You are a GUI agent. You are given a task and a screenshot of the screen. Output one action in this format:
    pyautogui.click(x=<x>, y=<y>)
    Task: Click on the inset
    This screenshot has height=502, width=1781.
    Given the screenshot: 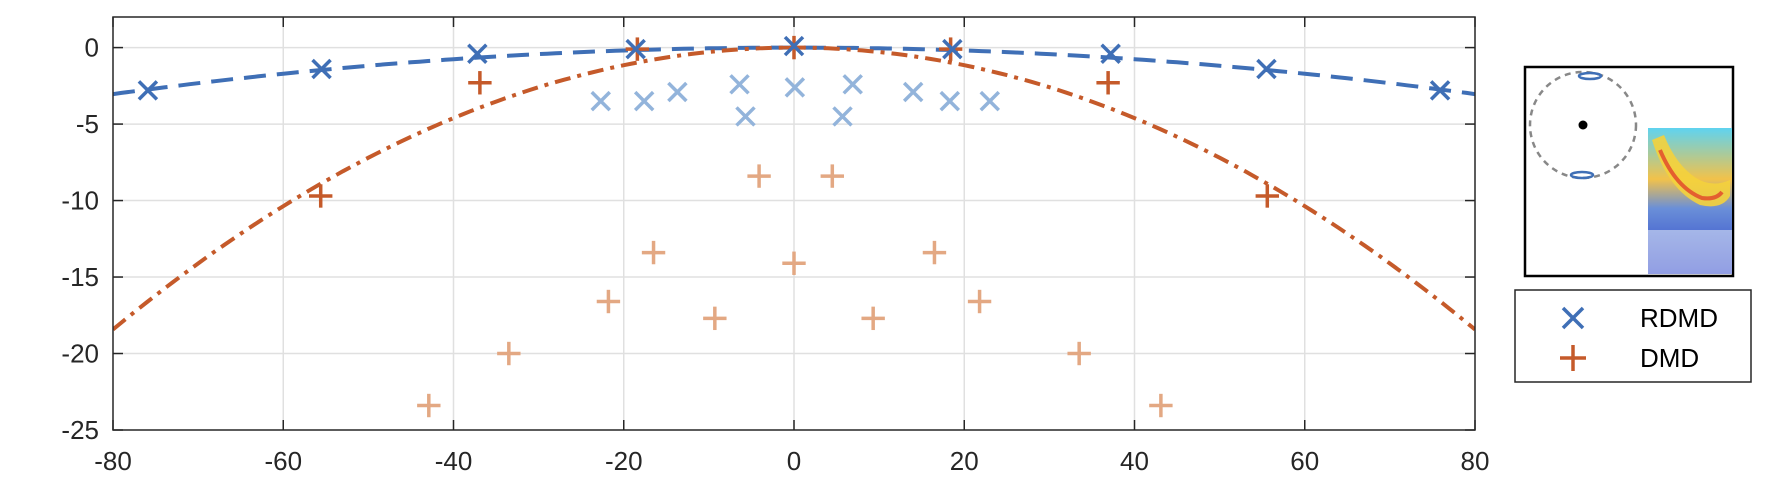 What is the action you would take?
    pyautogui.click(x=1629, y=171)
    